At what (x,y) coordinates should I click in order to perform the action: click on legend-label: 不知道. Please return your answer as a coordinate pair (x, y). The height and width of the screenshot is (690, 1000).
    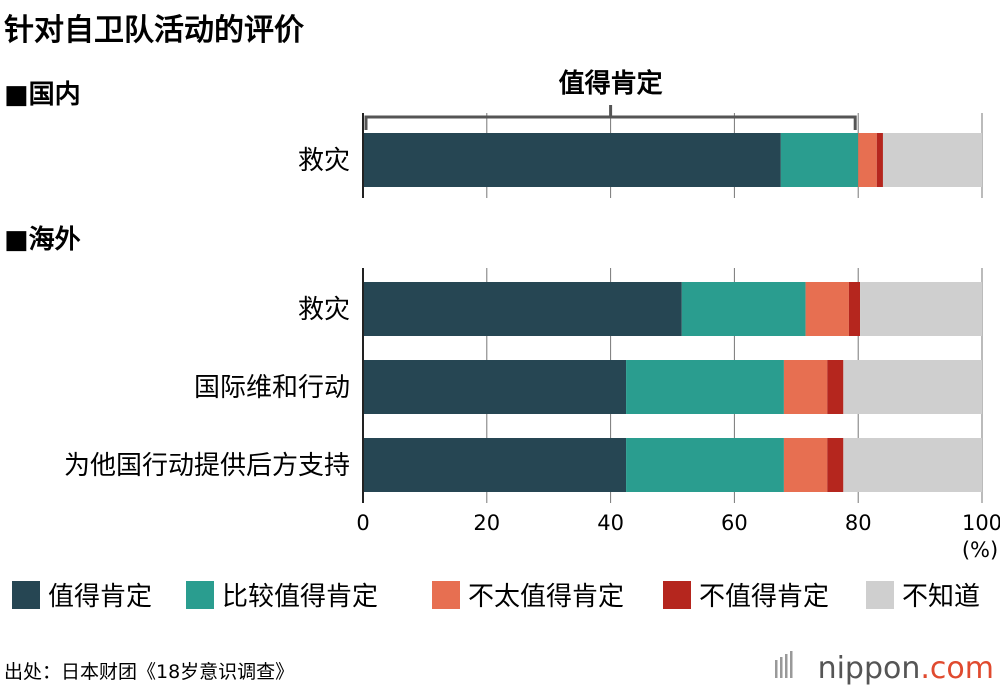
    Looking at the image, I should click on (941, 597).